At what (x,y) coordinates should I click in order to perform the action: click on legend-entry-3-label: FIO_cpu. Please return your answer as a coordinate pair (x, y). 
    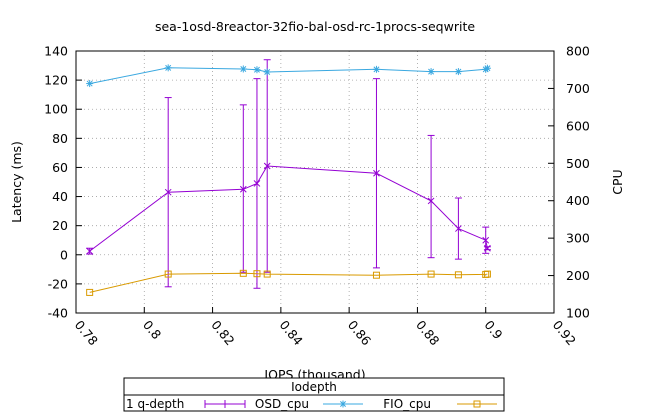
    Looking at the image, I should click on (407, 404).